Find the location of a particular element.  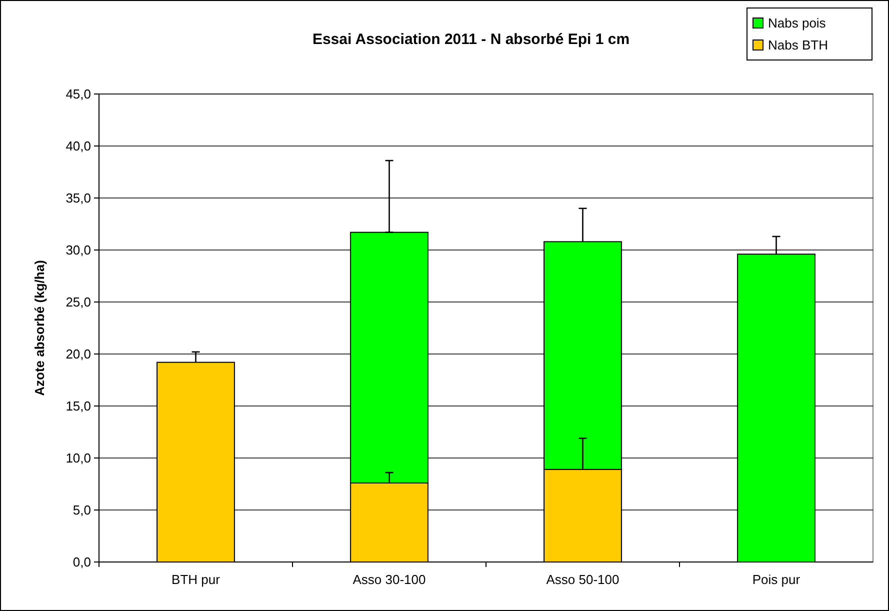

legend-label: Nabs BTH is located at coordinates (798, 45).